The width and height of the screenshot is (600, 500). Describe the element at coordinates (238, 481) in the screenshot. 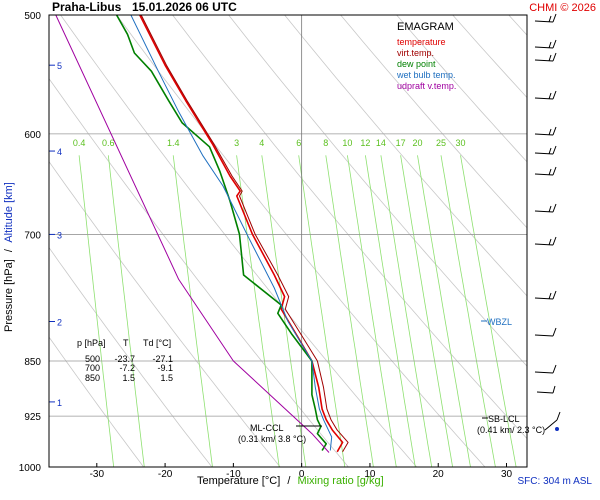

I see `x-axis-temperature-label: Temperature [°C]` at that location.